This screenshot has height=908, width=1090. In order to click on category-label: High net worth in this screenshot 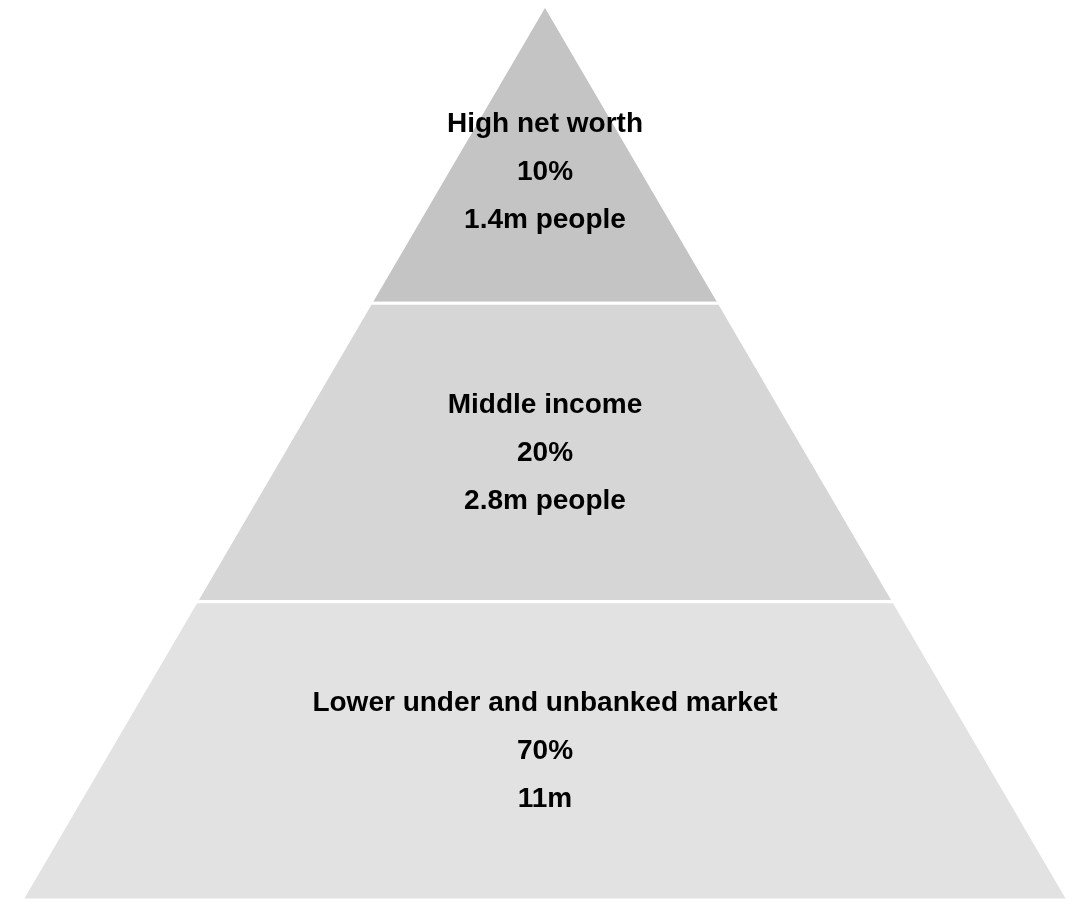, I will do `click(545, 123)`.